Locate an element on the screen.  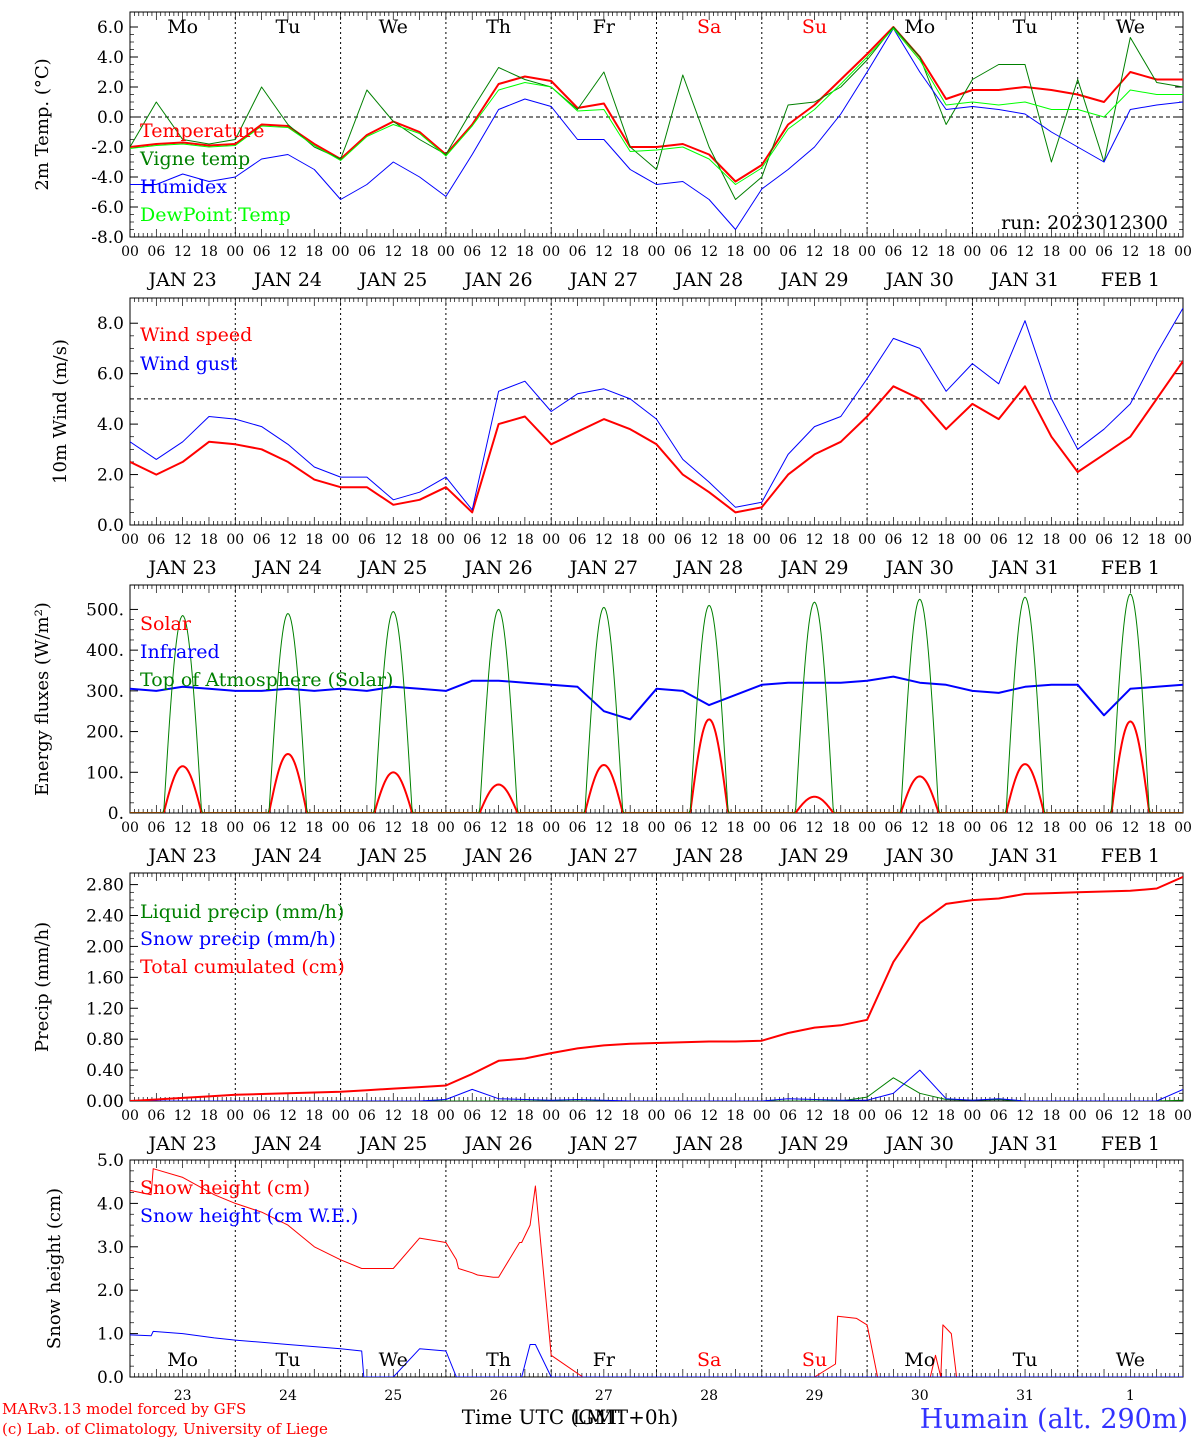
series-line-humidex is located at coordinates (656, 129).